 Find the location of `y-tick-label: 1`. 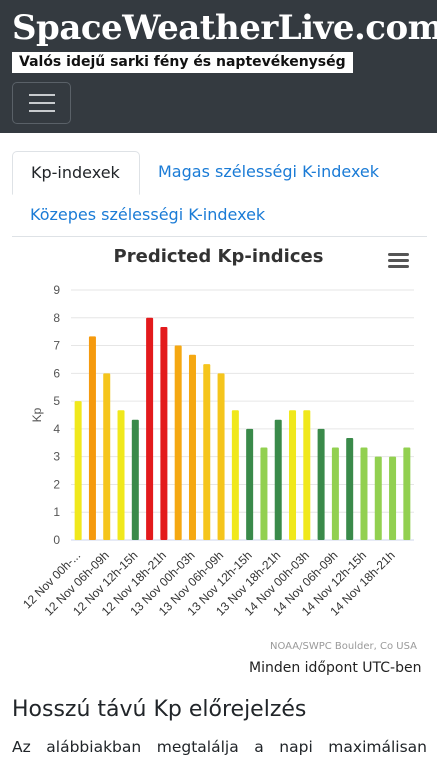

y-tick-label: 1 is located at coordinates (56, 512).